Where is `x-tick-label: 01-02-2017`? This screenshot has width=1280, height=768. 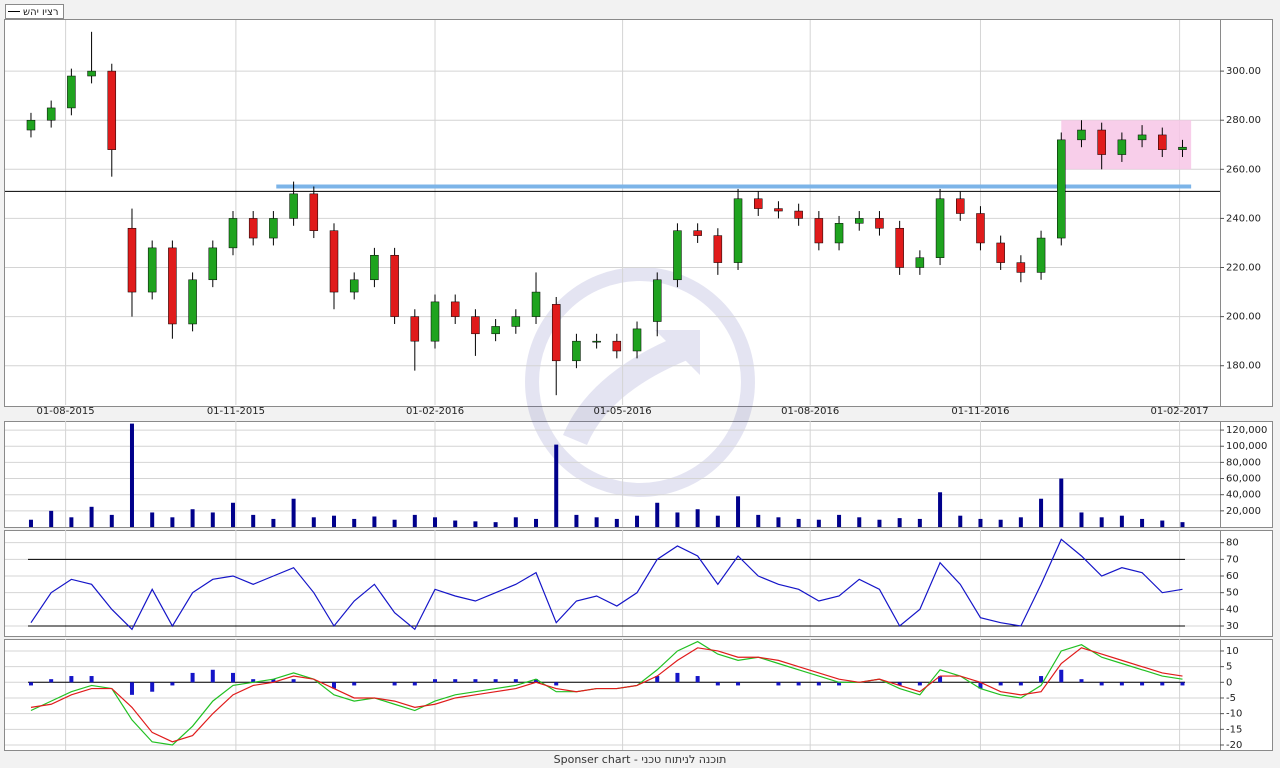
x-tick-label: 01-02-2017 is located at coordinates (1180, 411).